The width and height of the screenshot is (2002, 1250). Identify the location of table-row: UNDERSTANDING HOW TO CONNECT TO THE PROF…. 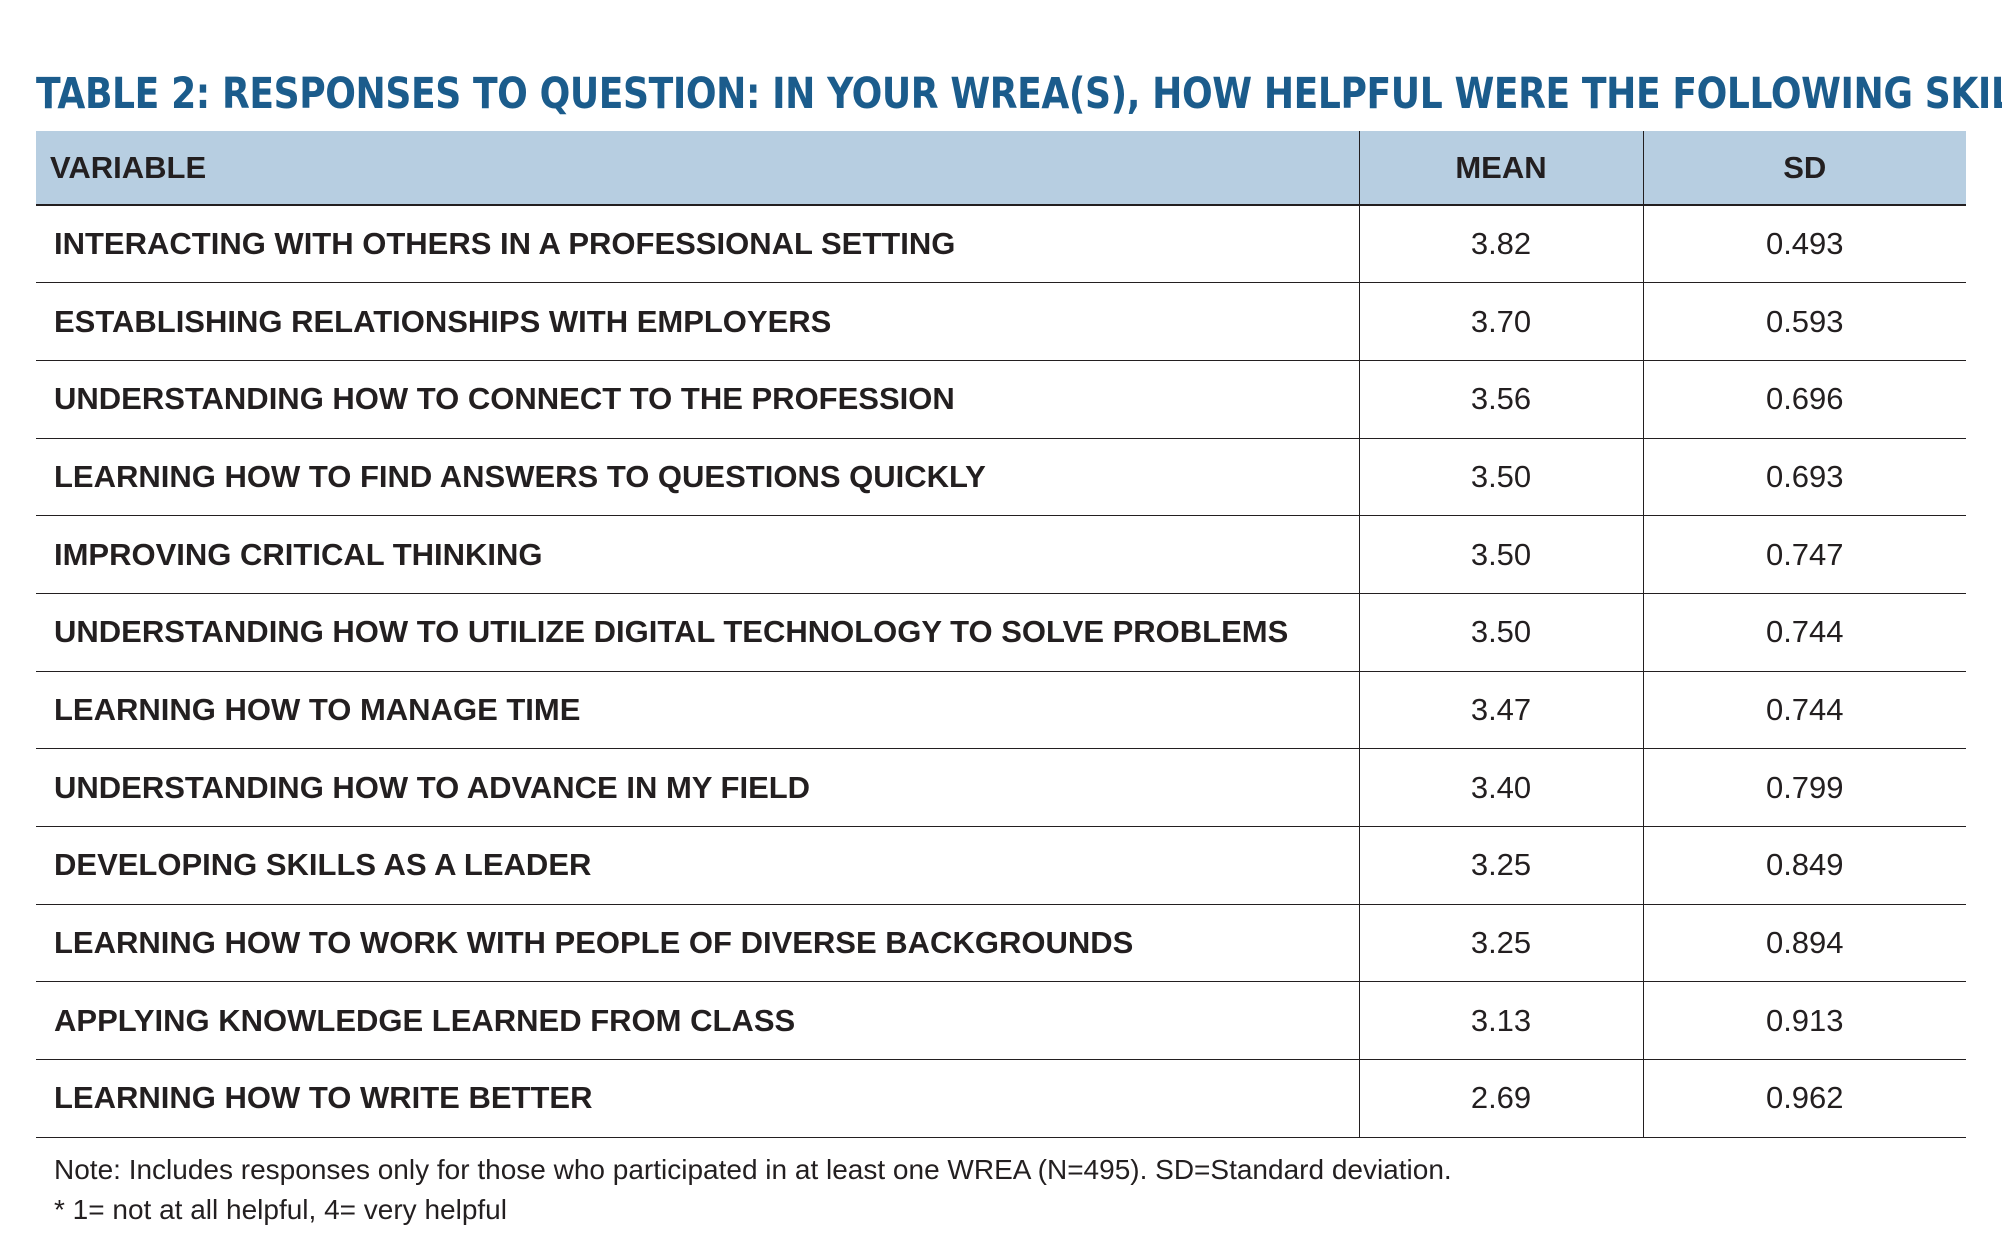
(1001, 399).